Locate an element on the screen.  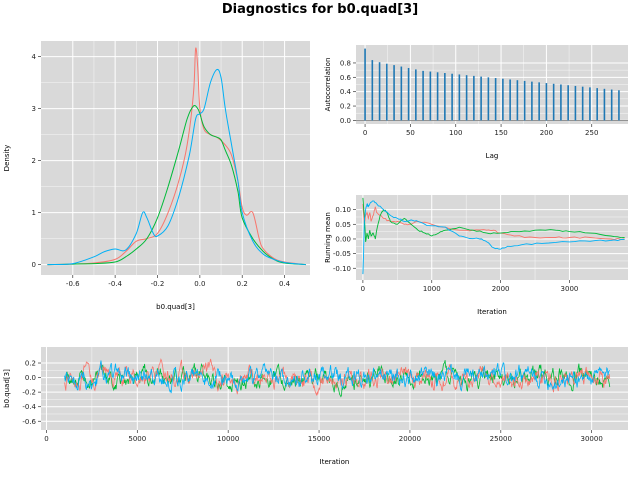
x-tick-label: 50 is located at coordinates (410, 133).